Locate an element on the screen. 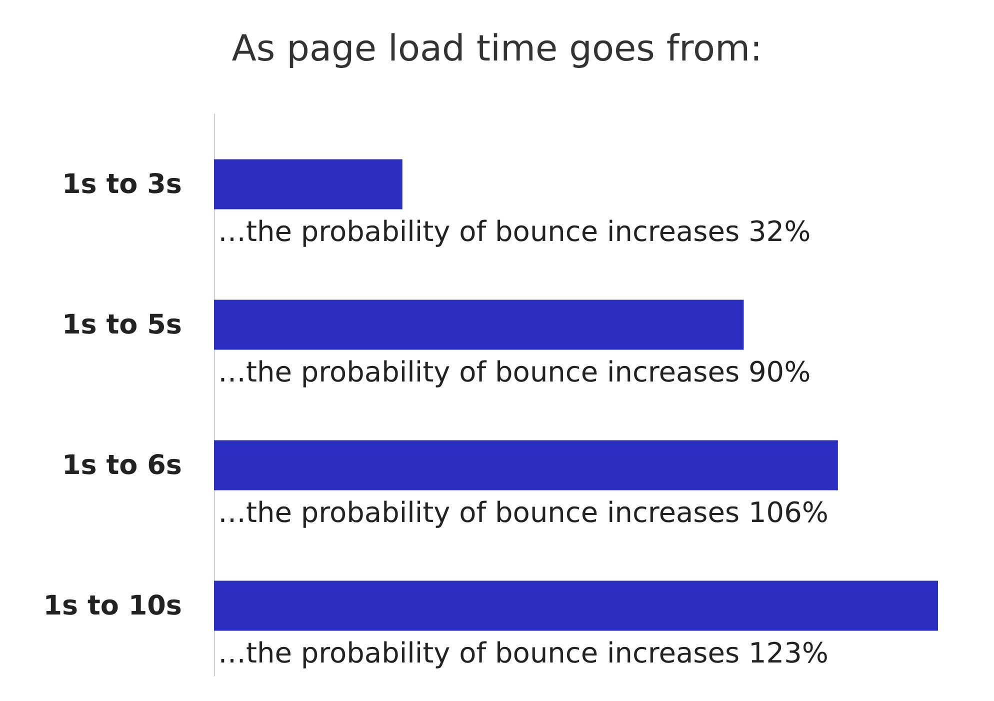  y-tick-label: 1s to 5s is located at coordinates (122, 324).